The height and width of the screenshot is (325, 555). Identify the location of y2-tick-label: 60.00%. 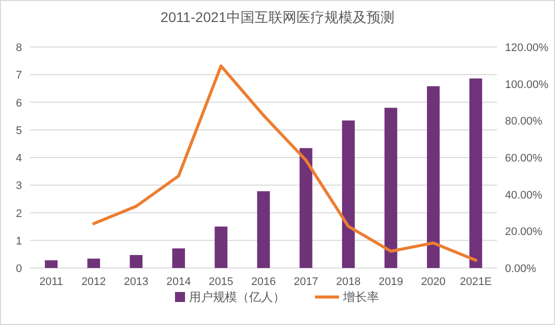
(524, 158).